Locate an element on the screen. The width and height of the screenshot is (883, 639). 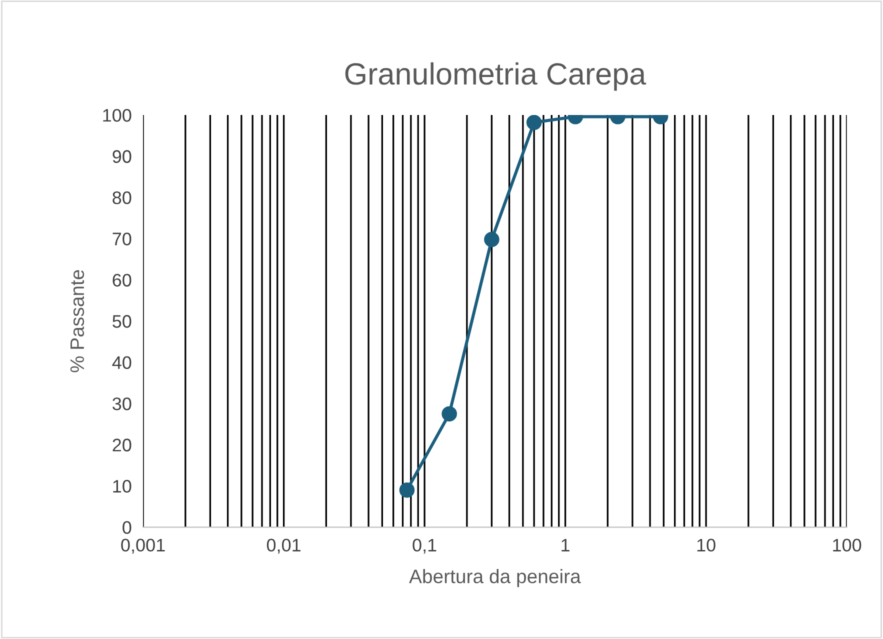
x-tick-label: 0,01 is located at coordinates (283, 546).